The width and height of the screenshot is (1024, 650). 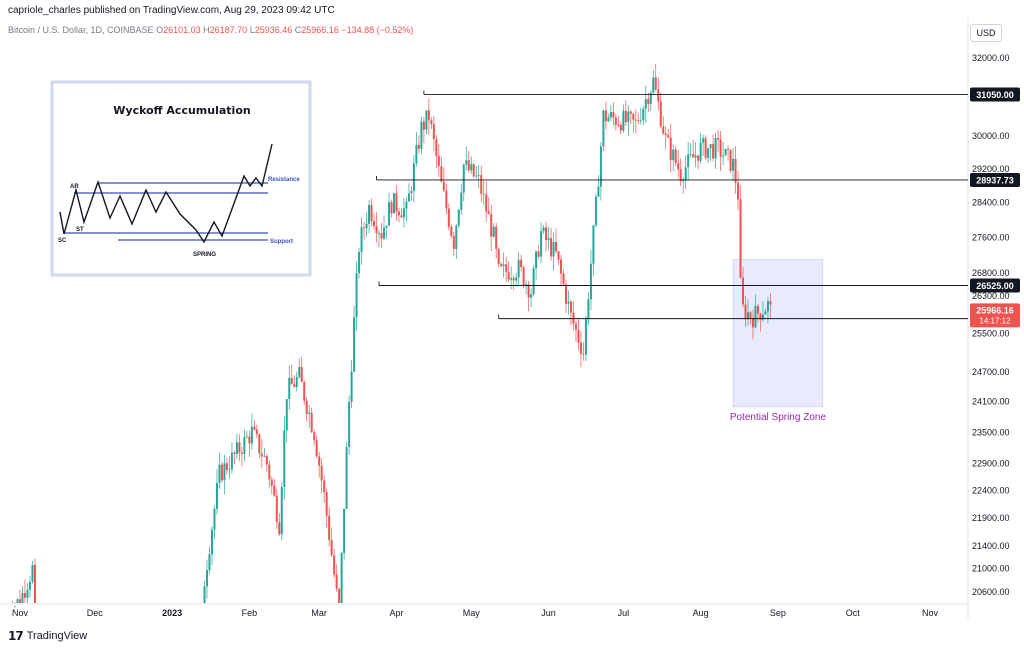 I want to click on time-tick-label: Feb, so click(x=250, y=613).